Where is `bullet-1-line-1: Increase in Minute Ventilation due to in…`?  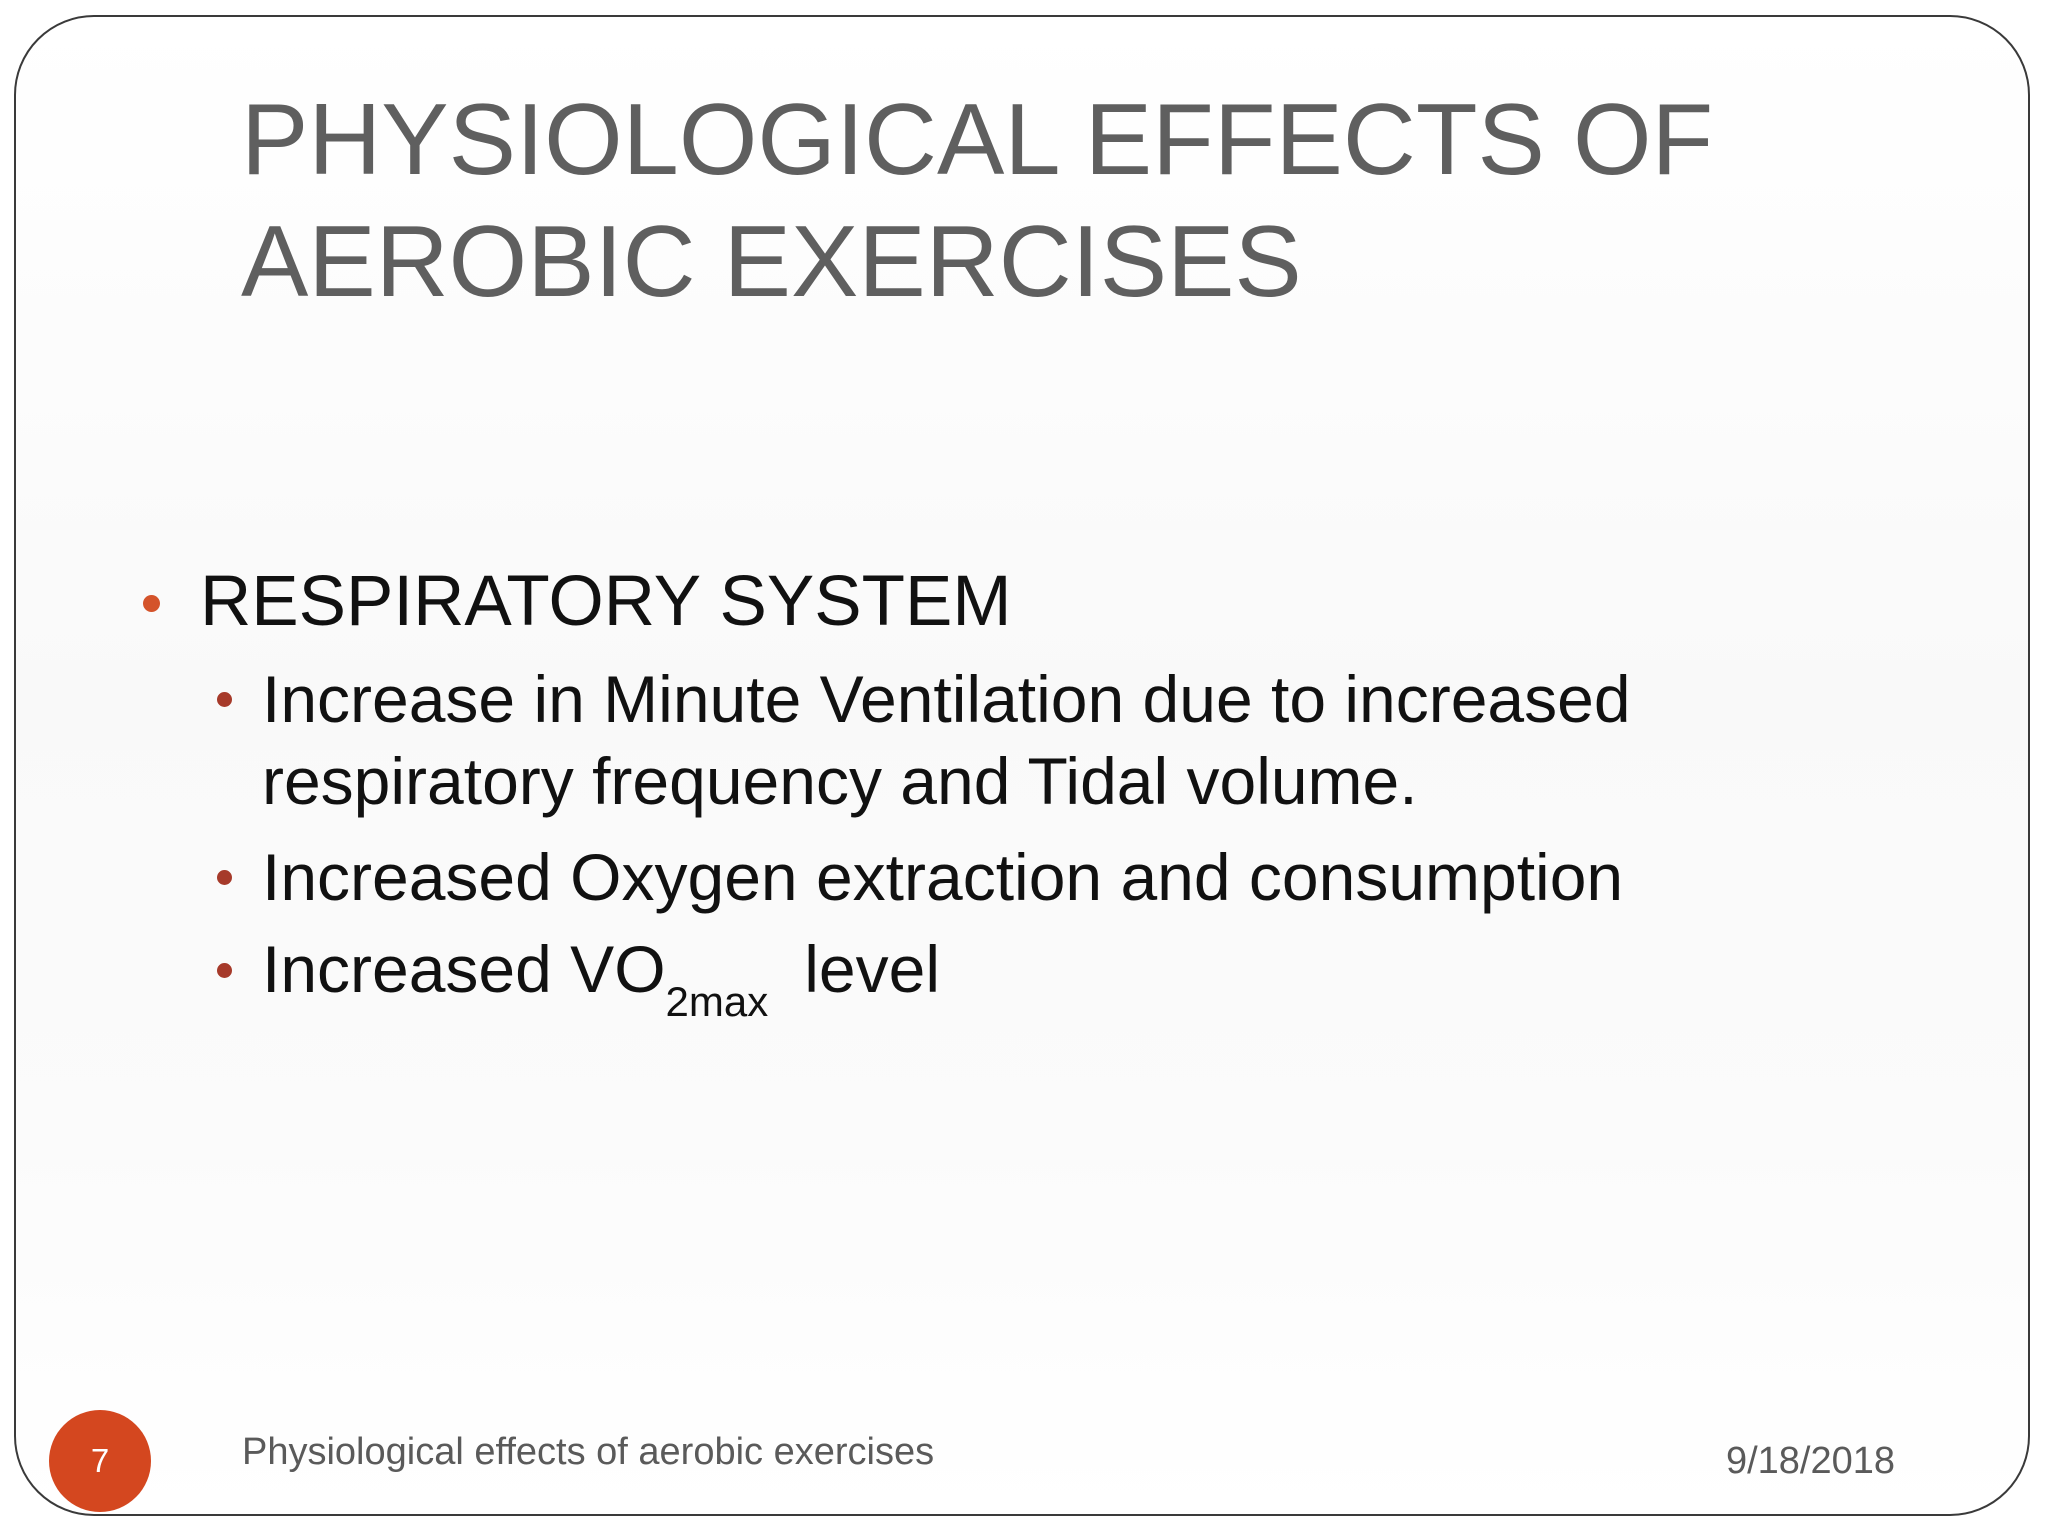
bullet-1-line-1: Increase in Minute Ventilation due to in… is located at coordinates (946, 699).